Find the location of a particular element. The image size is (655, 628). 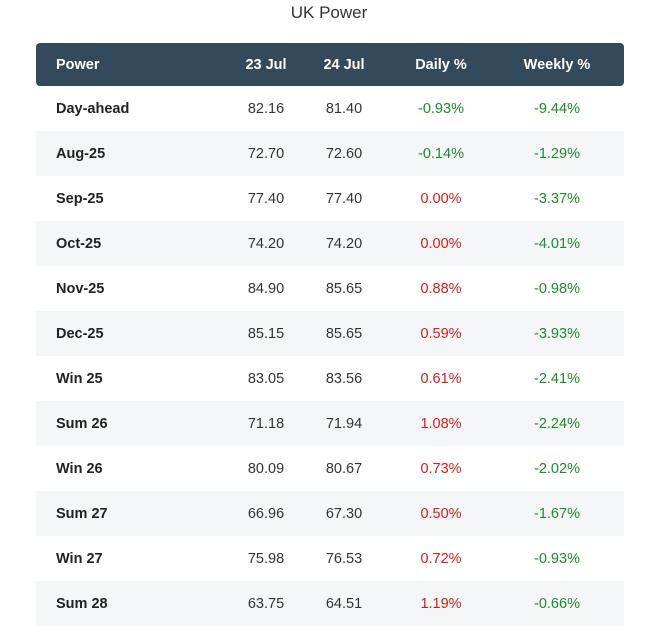

table-row: Win 26 80.09 80.67 0.73% -2.02% is located at coordinates (330, 468).